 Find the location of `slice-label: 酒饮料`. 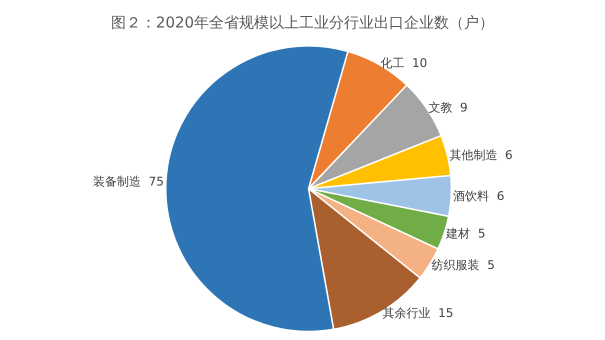

slice-label: 酒饮料 is located at coordinates (471, 196).